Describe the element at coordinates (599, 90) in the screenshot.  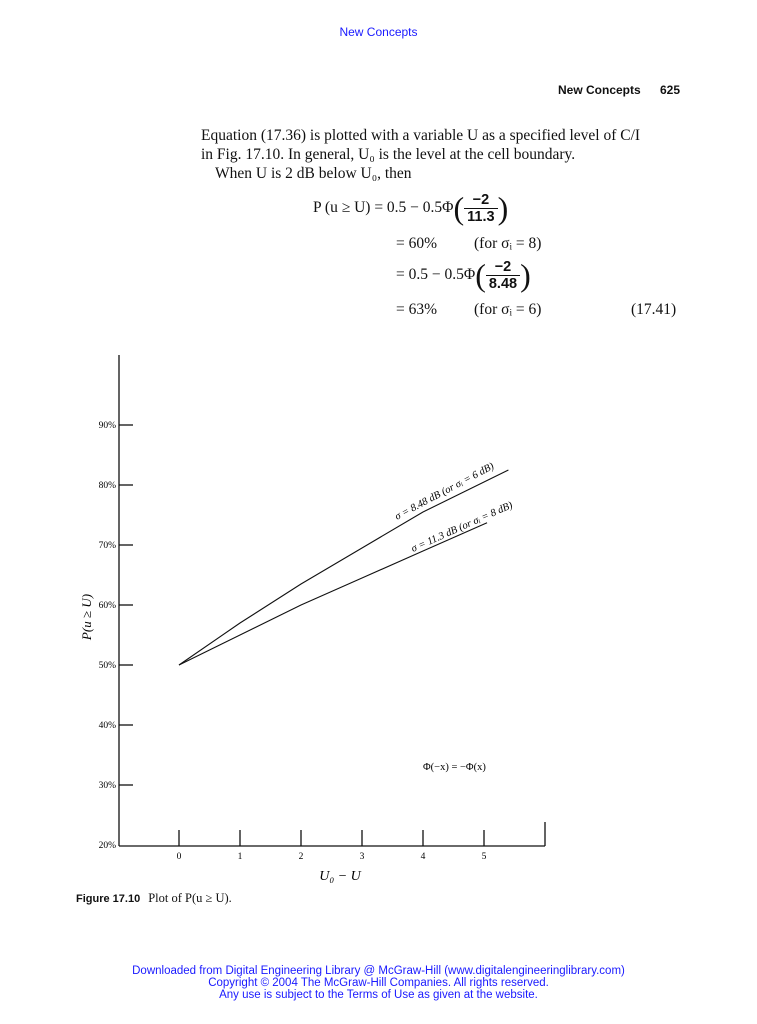
I see `running-head: New Concepts` at that location.